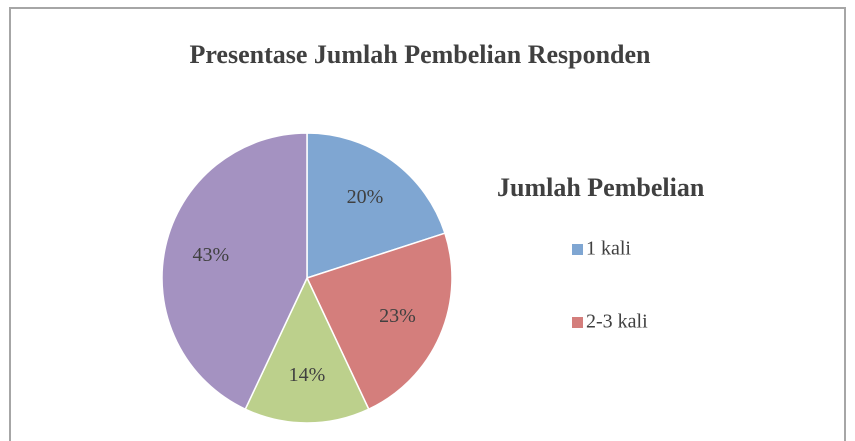 This screenshot has height=441, width=855. What do you see at coordinates (420, 54) in the screenshot?
I see `chart-title: Presentase Jumlah Pembelian Responden` at bounding box center [420, 54].